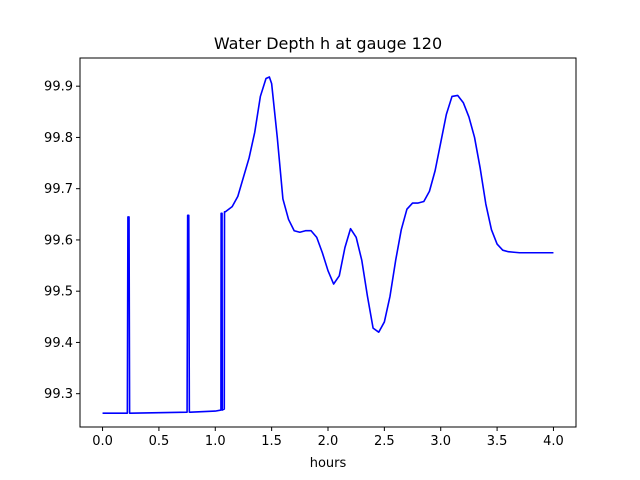 The height and width of the screenshot is (480, 640). What do you see at coordinates (58, 240) in the screenshot?
I see `y-tick-label: 99.6` at bounding box center [58, 240].